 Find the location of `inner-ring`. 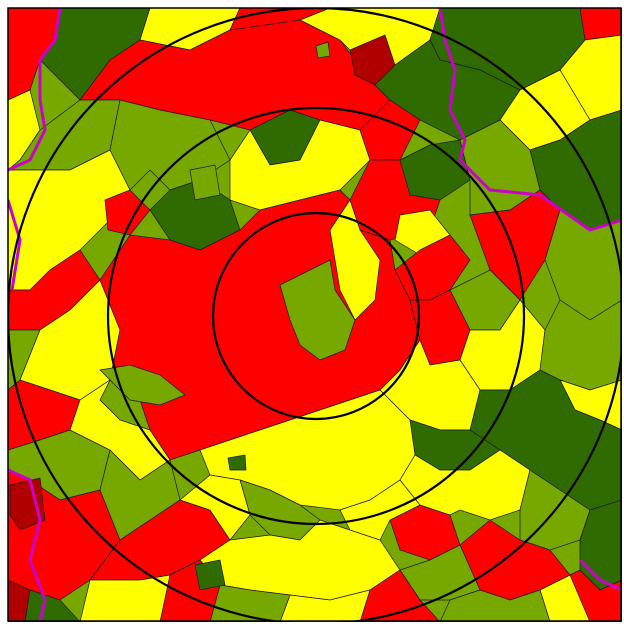

inner-ring is located at coordinates (316, 316).